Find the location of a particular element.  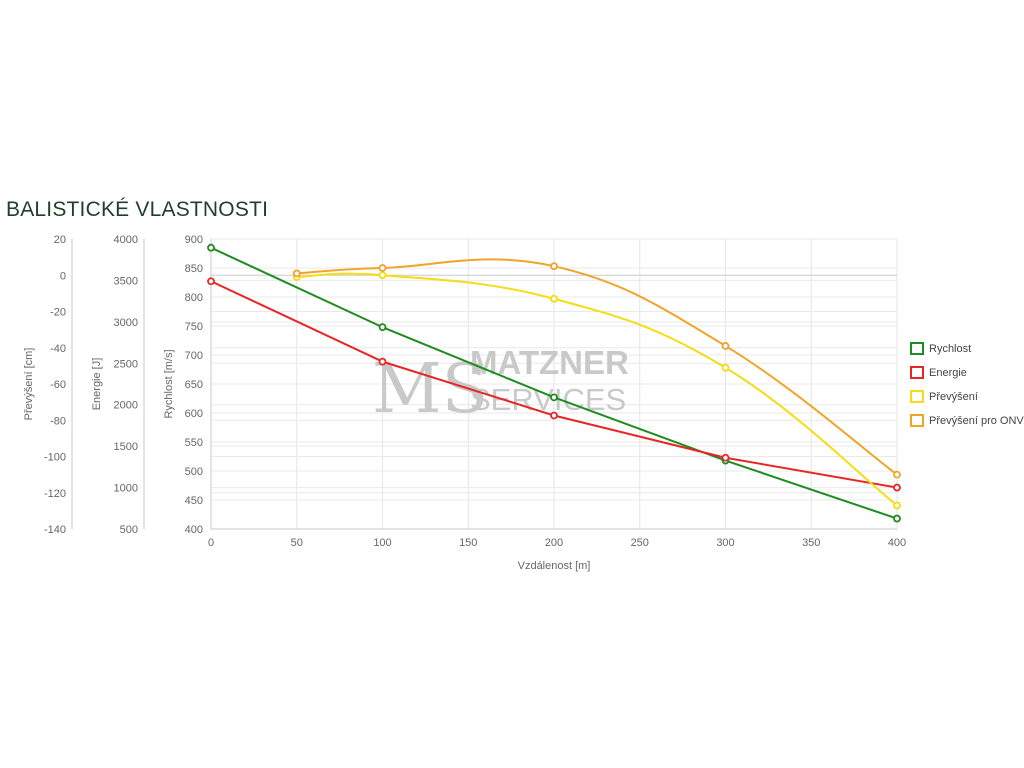

y-tick-label-velocity: 900 is located at coordinates (194, 240).